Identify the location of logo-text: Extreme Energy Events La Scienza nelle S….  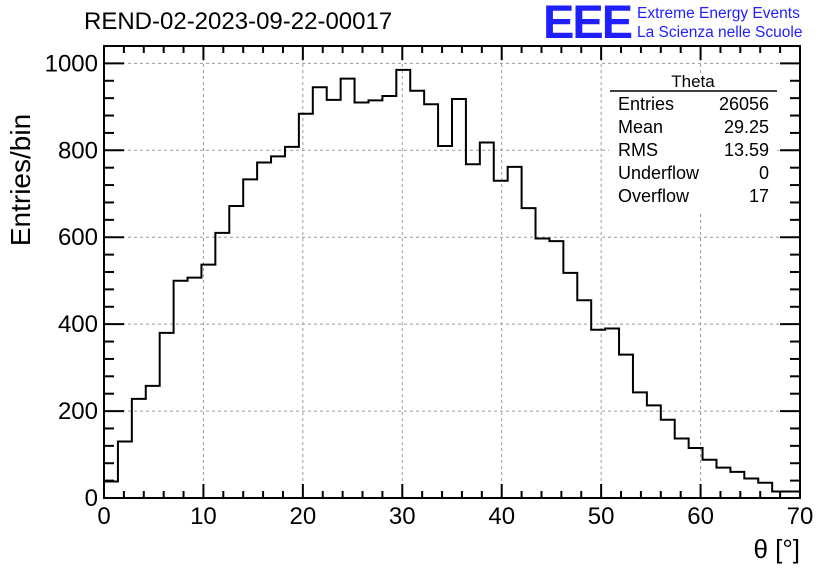
(719, 23).